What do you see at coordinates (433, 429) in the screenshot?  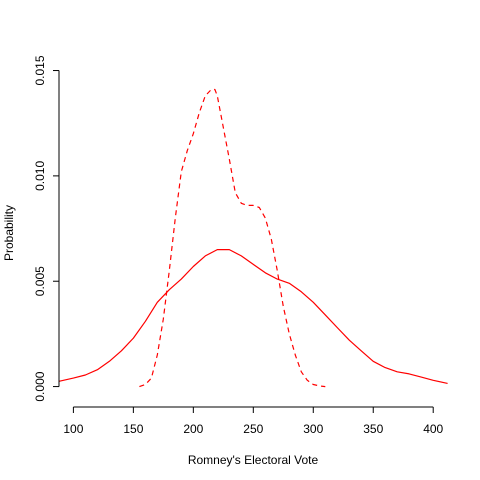 I see `x-tick-label: 400` at bounding box center [433, 429].